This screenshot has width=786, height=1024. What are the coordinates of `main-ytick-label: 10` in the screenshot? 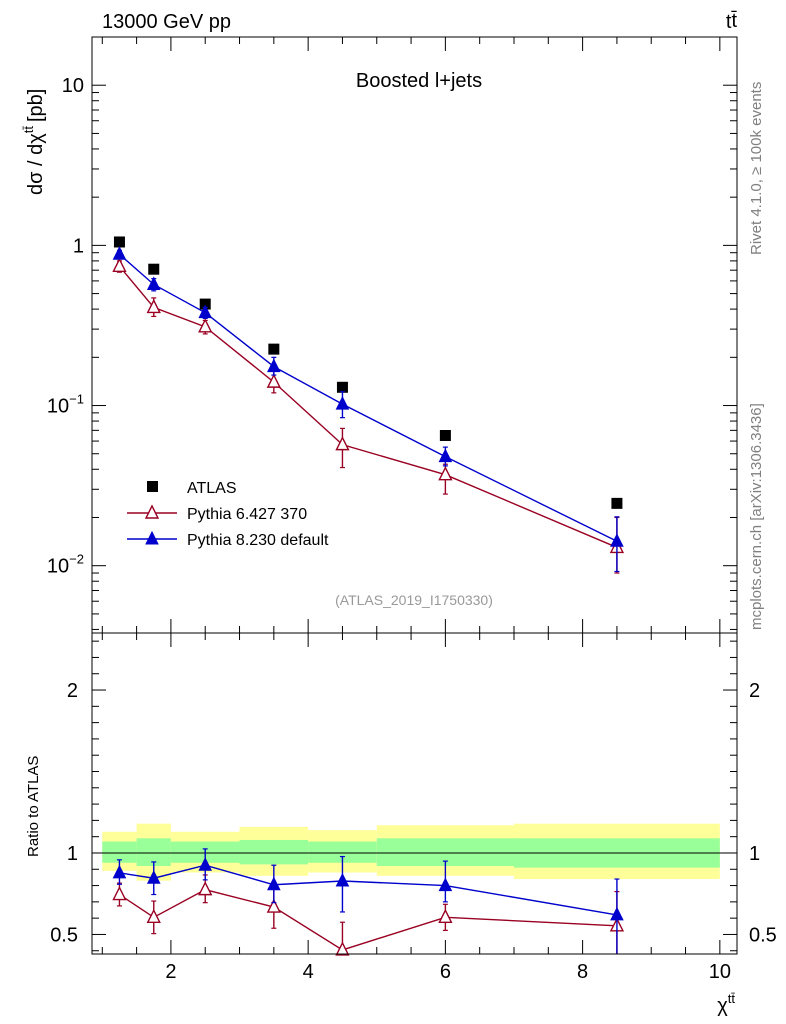 It's located at (73, 86).